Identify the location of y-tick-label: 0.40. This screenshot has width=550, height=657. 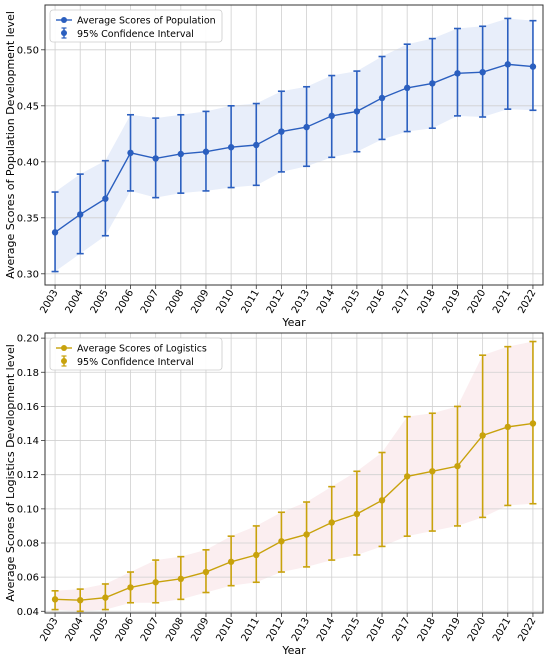
(28, 162).